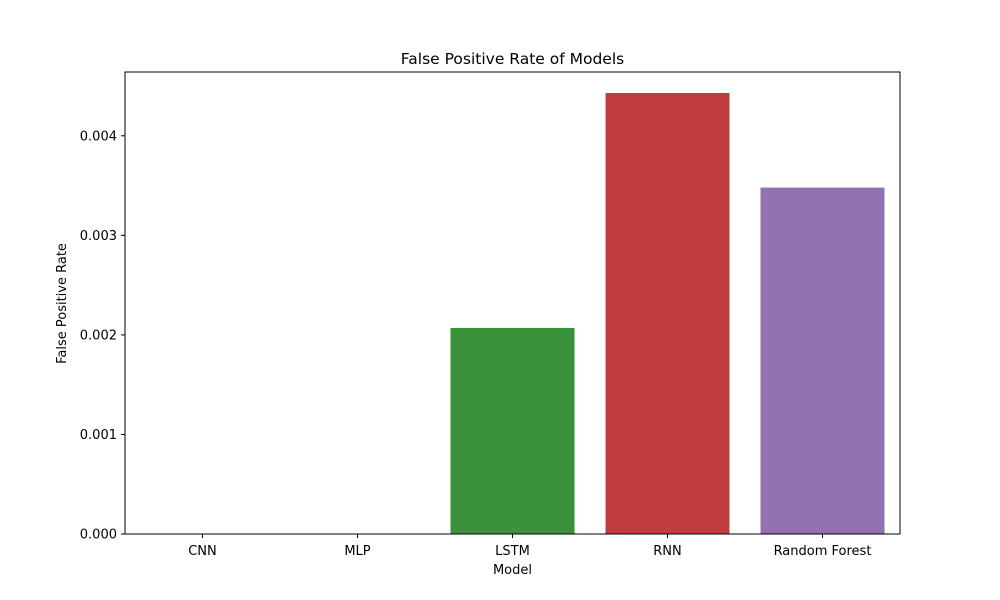 Image resolution: width=1000 pixels, height=600 pixels. What do you see at coordinates (202, 551) in the screenshot?
I see `x-tick-label: CNN` at bounding box center [202, 551].